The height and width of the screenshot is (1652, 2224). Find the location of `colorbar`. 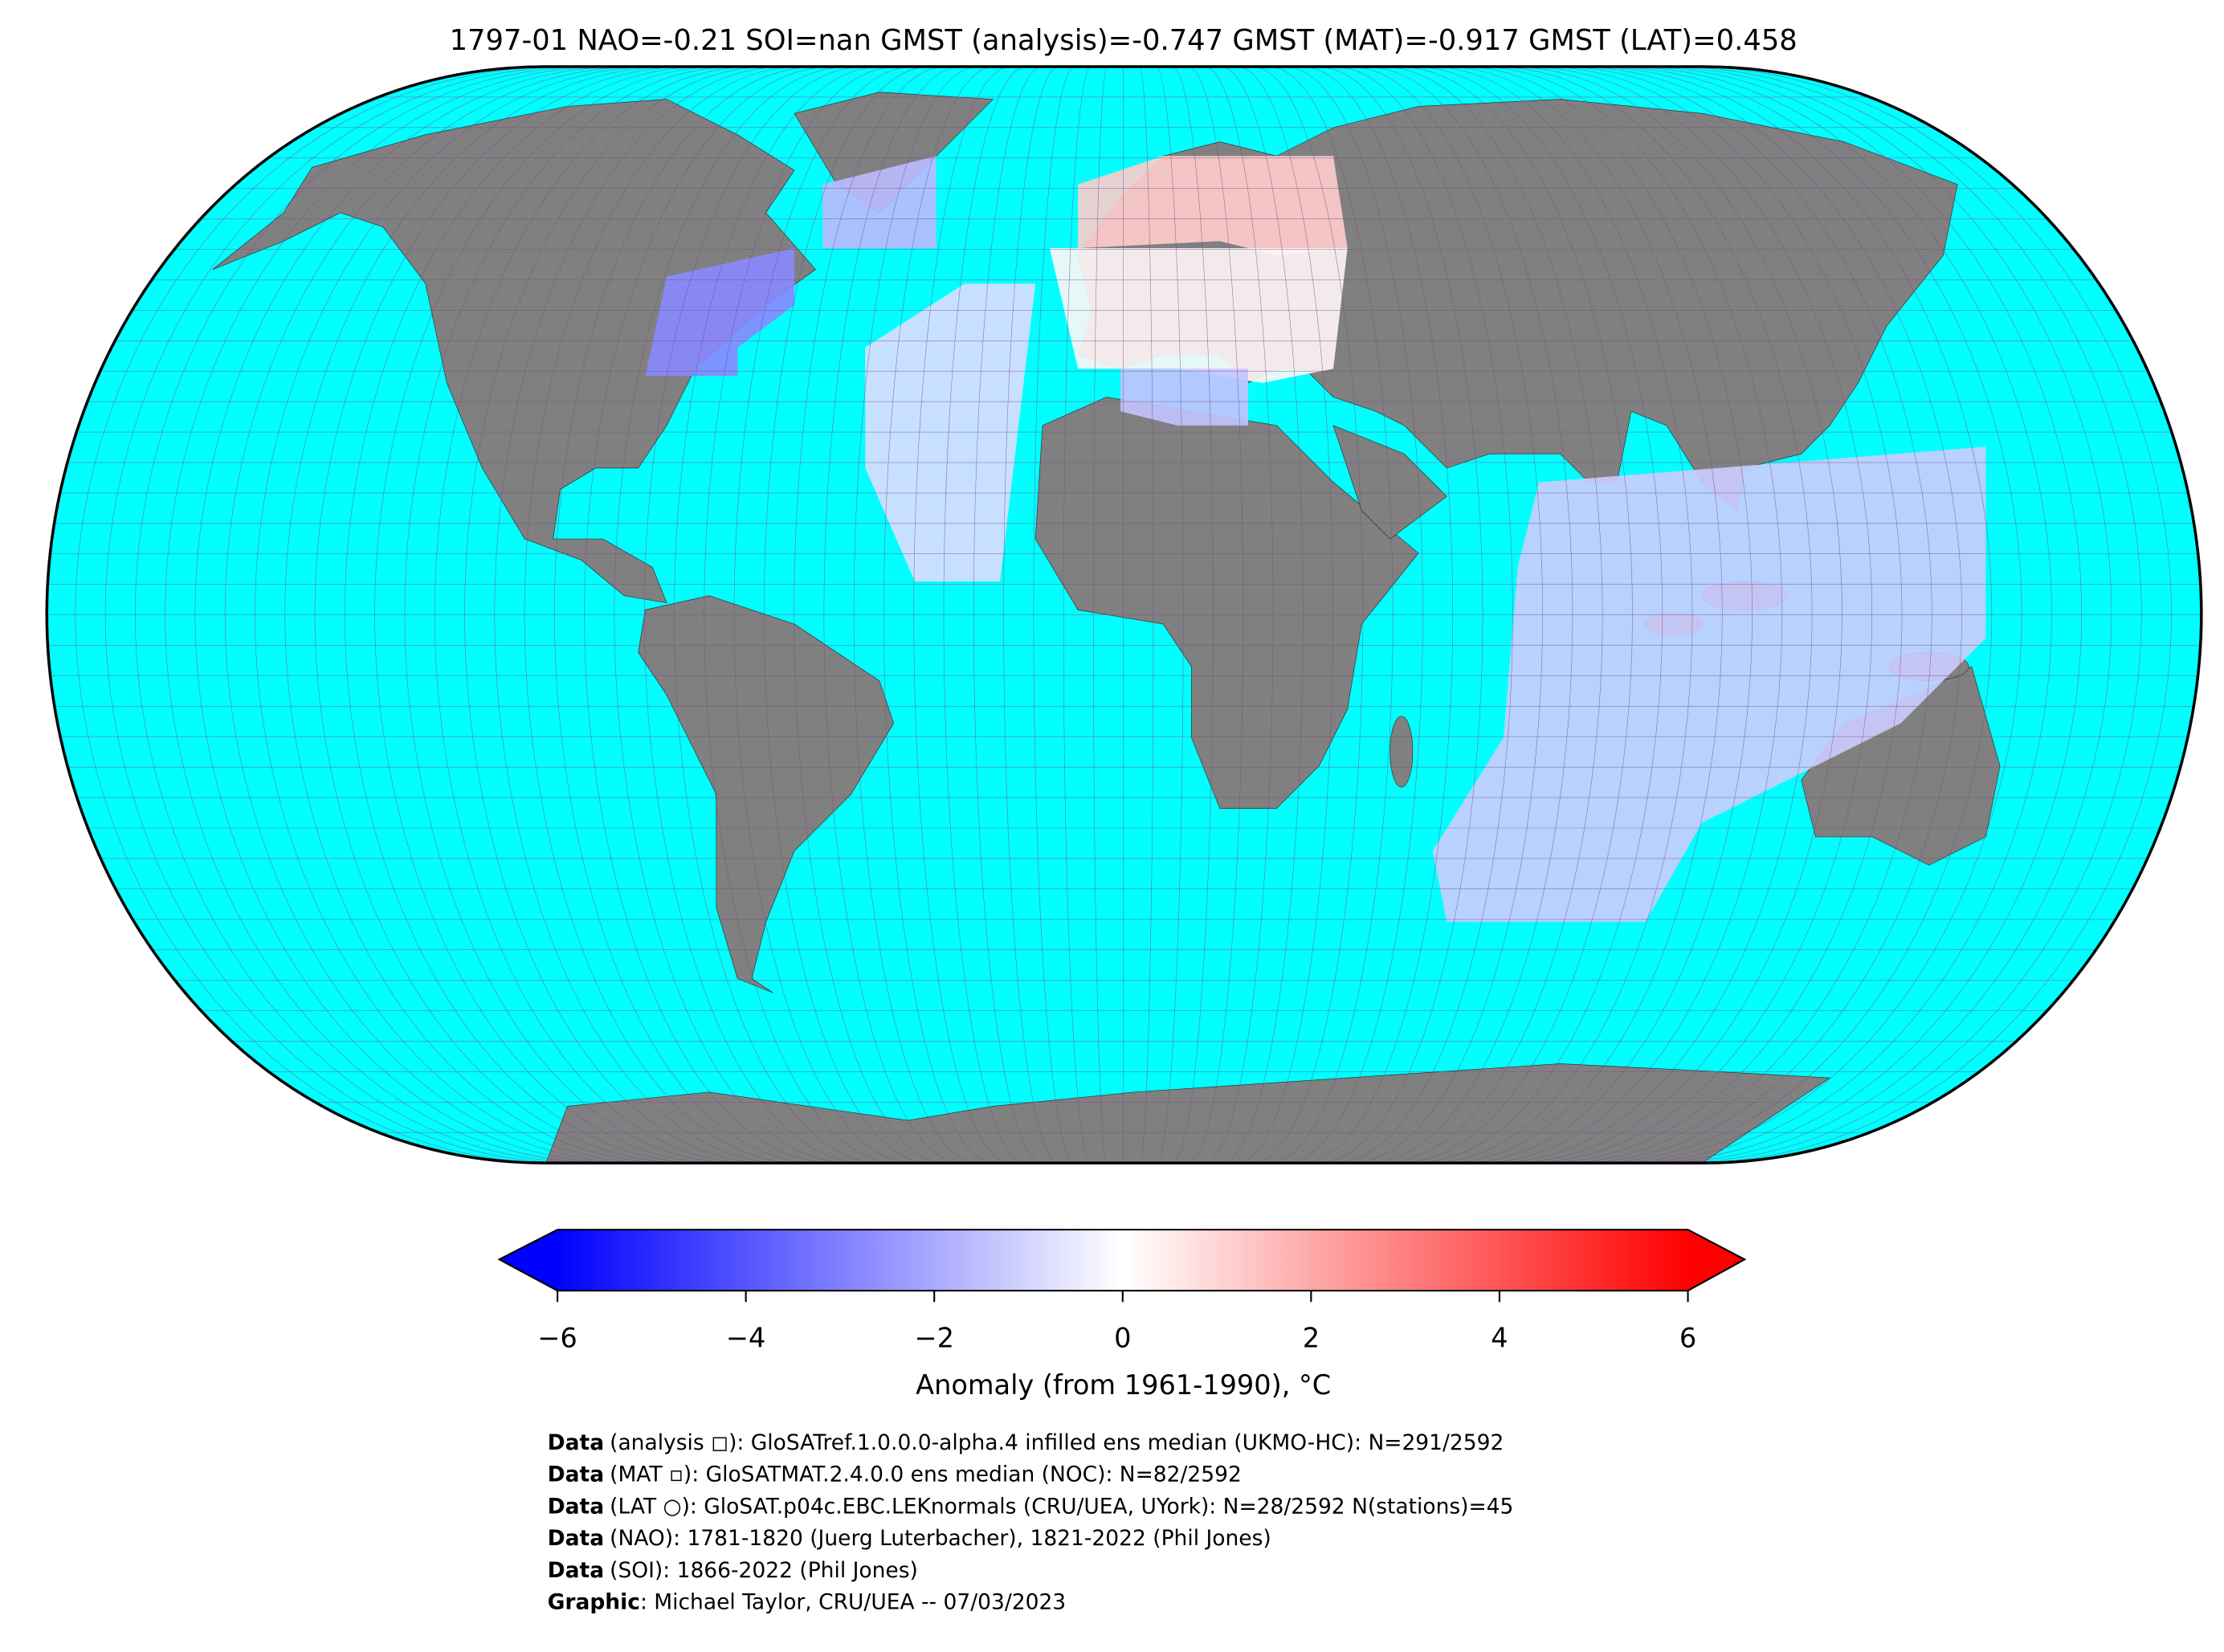

colorbar is located at coordinates (1122, 1260).